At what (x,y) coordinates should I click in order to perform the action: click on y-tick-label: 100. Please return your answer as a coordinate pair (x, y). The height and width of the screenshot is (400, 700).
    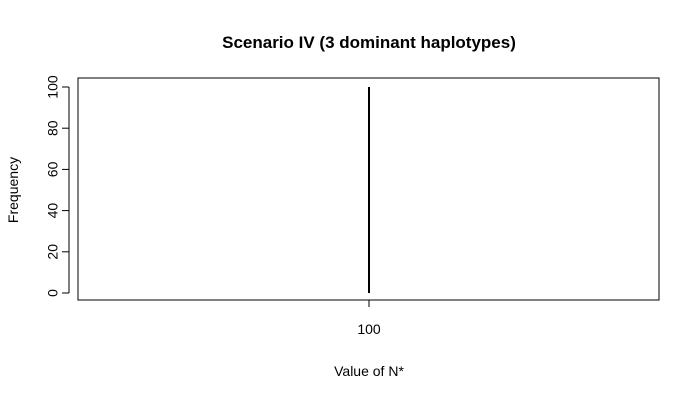
    Looking at the image, I should click on (53, 87).